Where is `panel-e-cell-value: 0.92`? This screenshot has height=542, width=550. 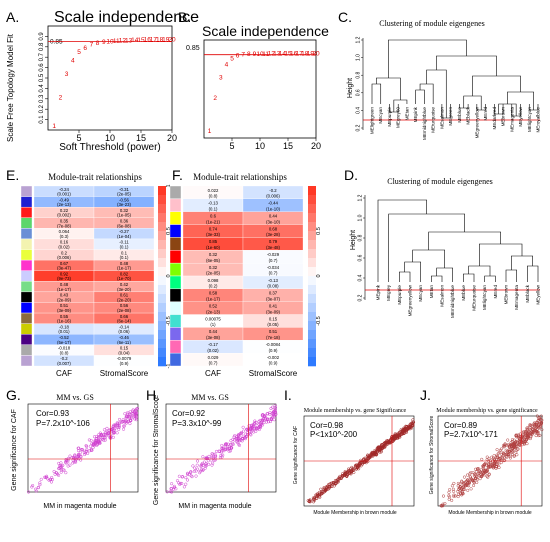
panel-e-cell-value: 0.92 is located at coordinates (64, 273).